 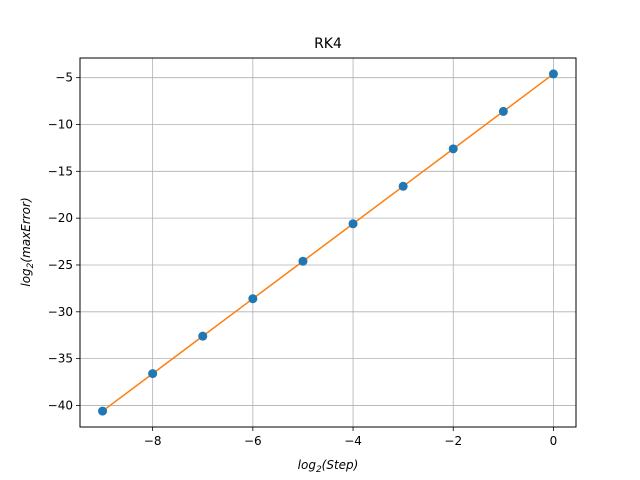 I want to click on x-tick-label: −4, so click(x=353, y=441).